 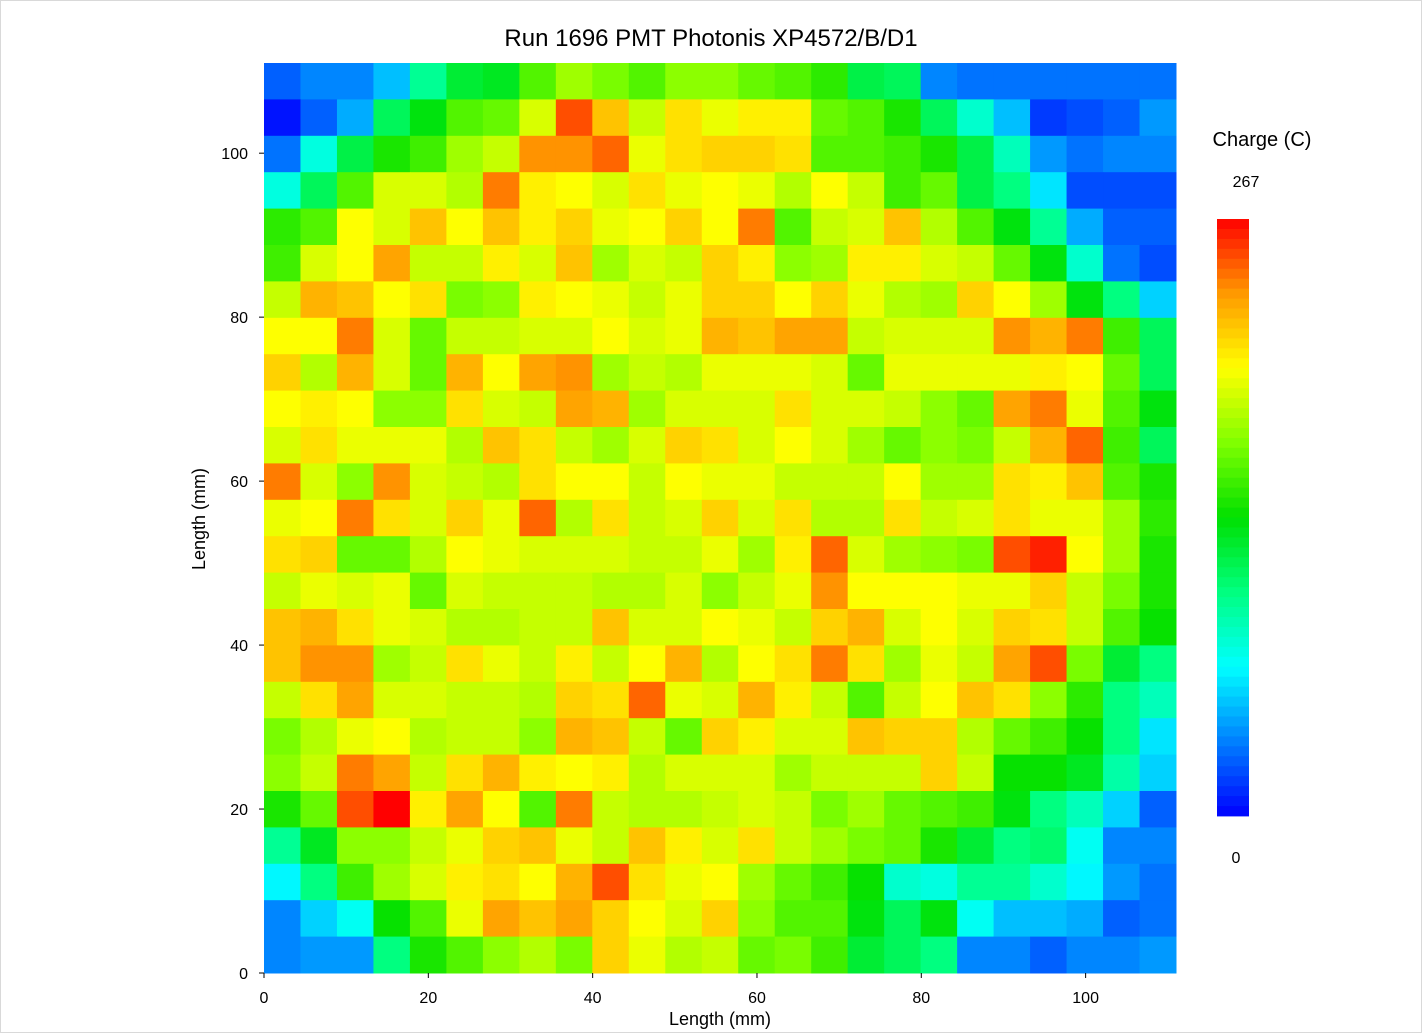 What do you see at coordinates (720, 1019) in the screenshot?
I see `x-axis-label: Length (mm)` at bounding box center [720, 1019].